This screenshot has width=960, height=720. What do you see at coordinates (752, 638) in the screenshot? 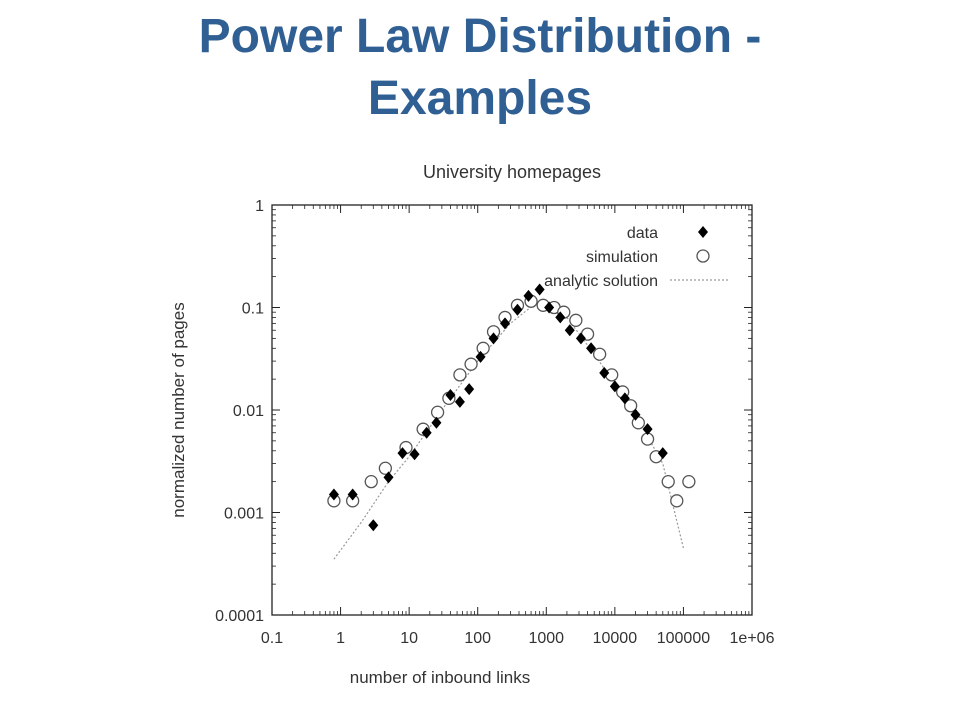
I see `x-tick-label: 1e+06` at bounding box center [752, 638].